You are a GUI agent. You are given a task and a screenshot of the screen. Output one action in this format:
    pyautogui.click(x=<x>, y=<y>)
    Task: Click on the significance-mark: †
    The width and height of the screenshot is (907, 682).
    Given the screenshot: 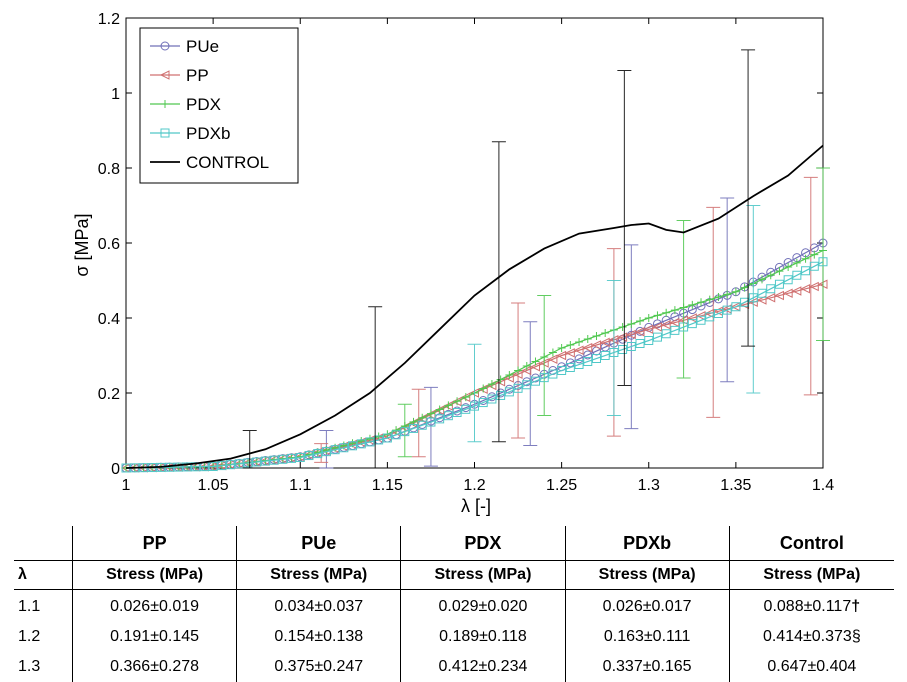 What is the action you would take?
    pyautogui.click(x=856, y=606)
    